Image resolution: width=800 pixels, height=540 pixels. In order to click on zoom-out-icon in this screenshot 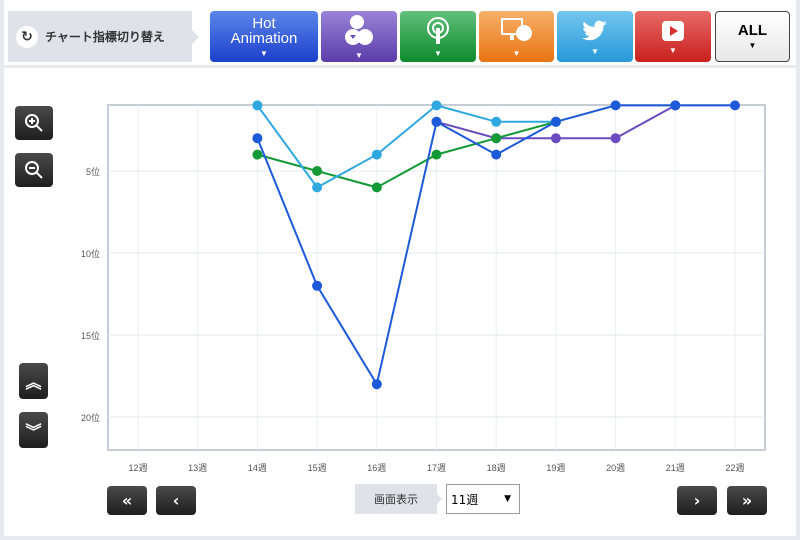, I will do `click(34, 170)`.